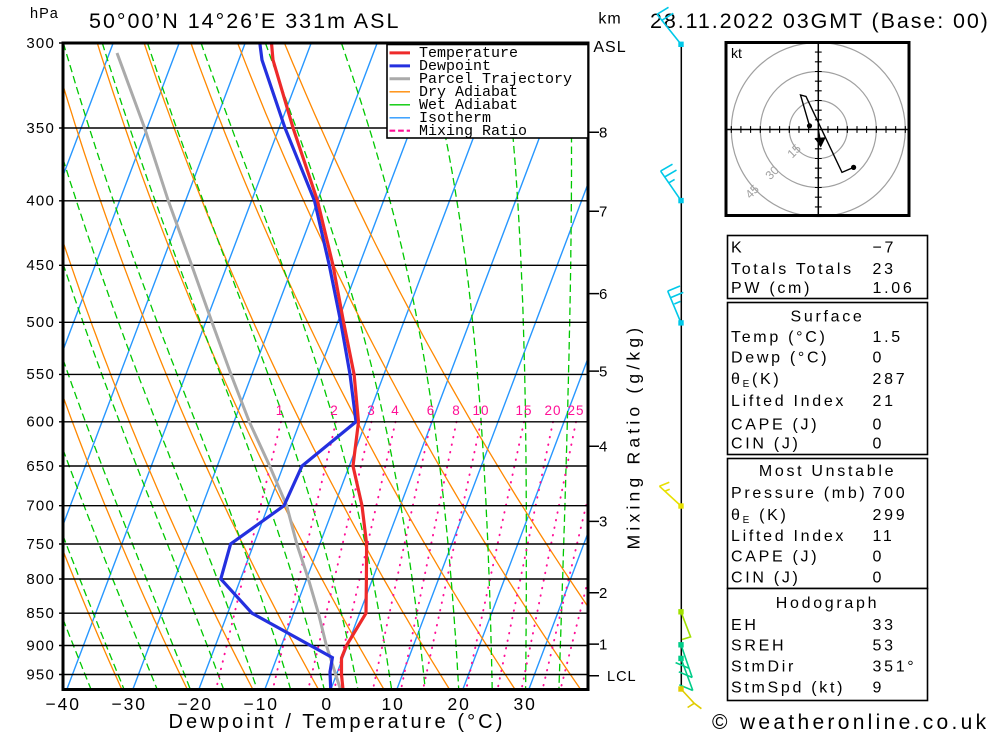  Describe the element at coordinates (827, 603) in the screenshot. I see `svg-text: Hodograph` at that location.